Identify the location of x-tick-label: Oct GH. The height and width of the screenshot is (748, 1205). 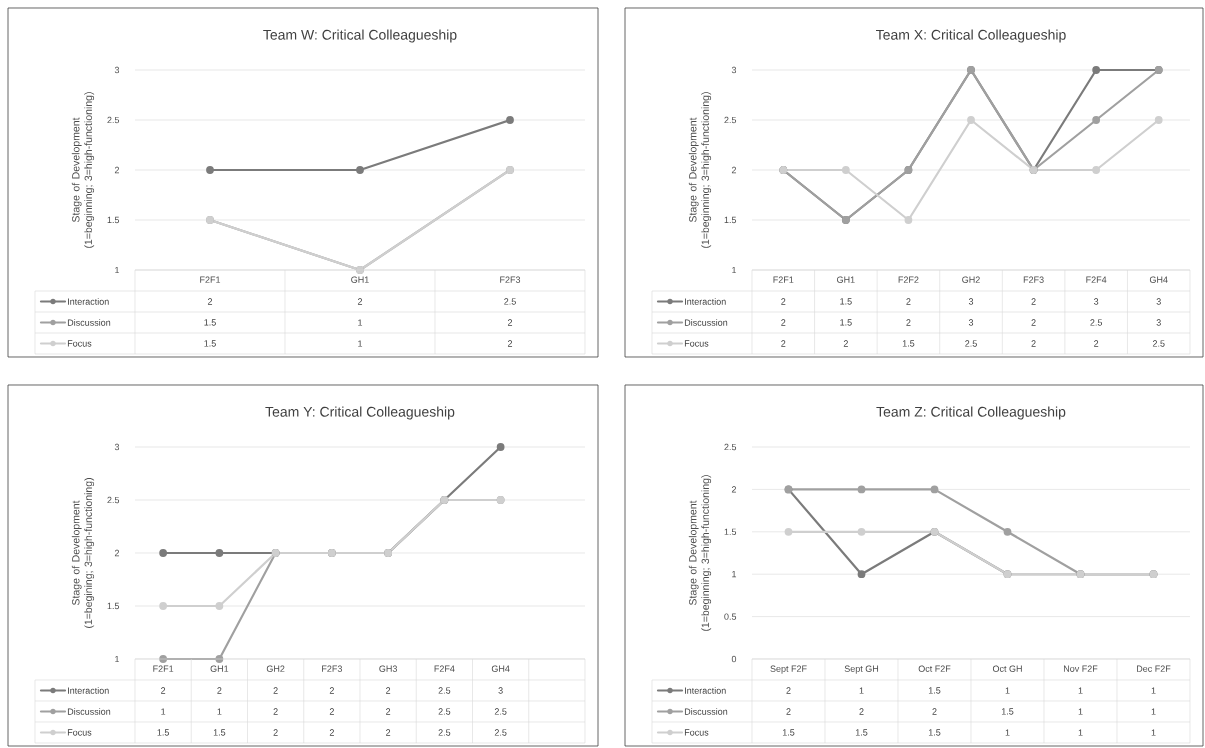
(1007, 668).